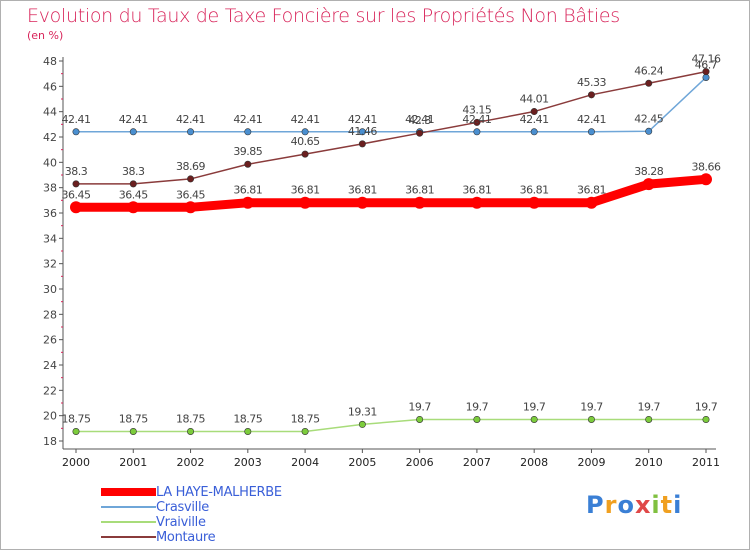 This screenshot has height=550, width=750. Describe the element at coordinates (667, 505) in the screenshot. I see `logo-letter: t` at that location.